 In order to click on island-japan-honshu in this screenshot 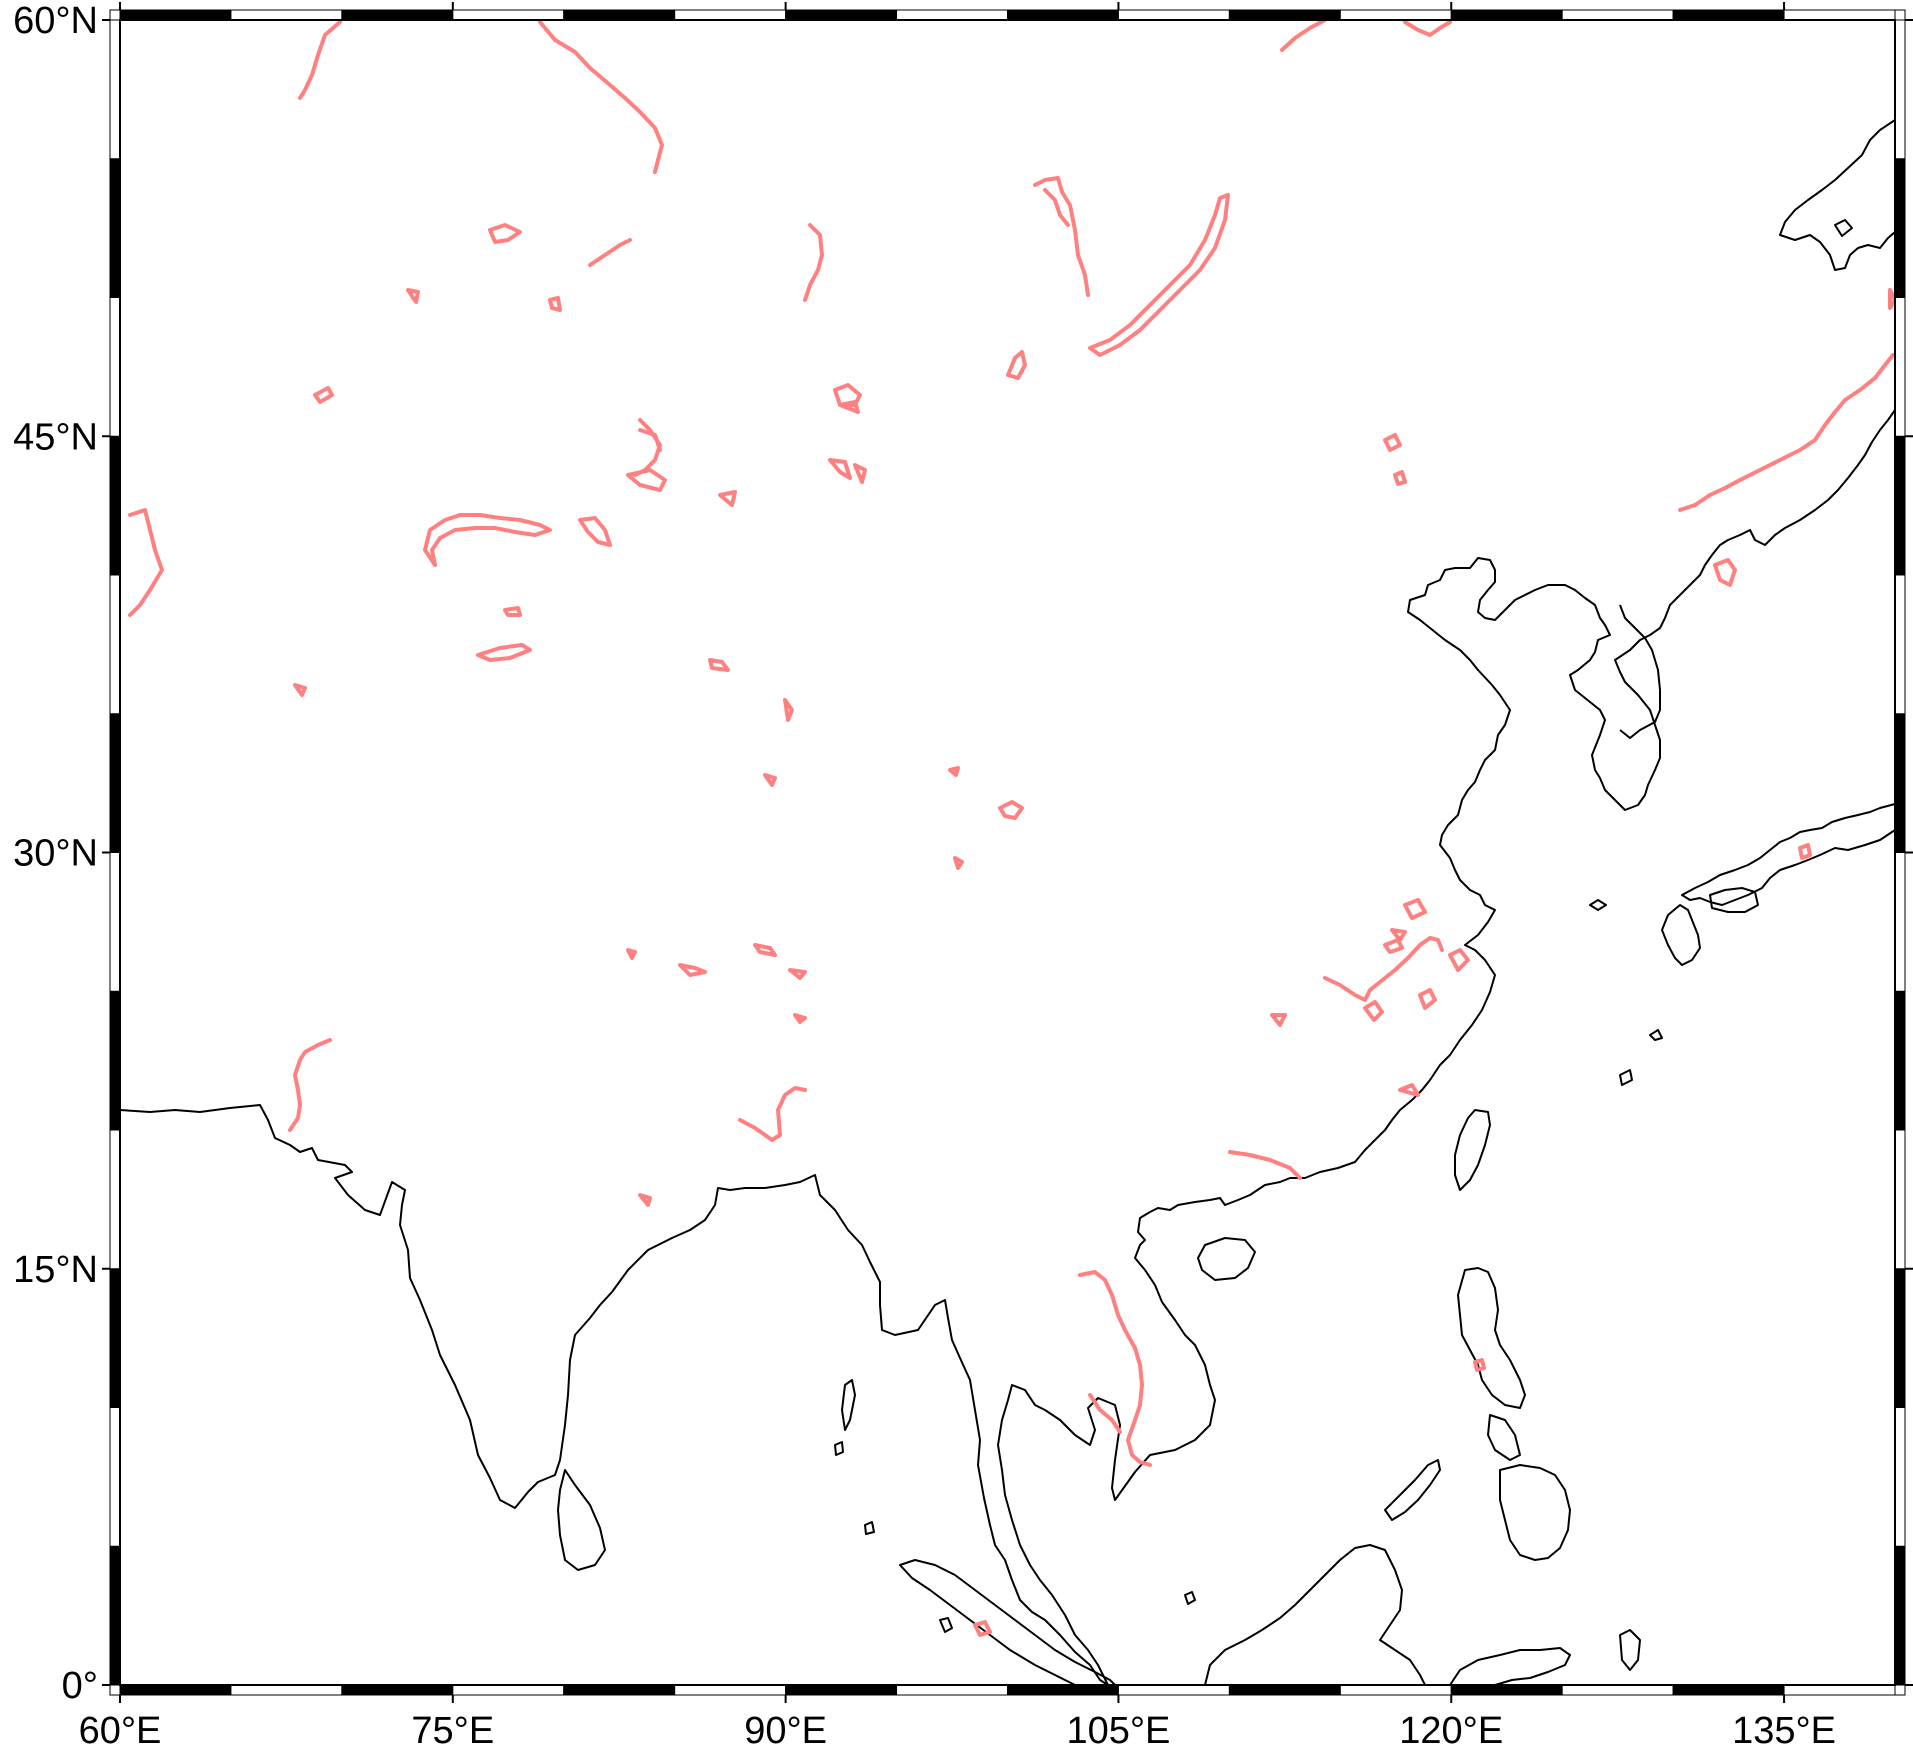, I will do `click(1788, 854)`.